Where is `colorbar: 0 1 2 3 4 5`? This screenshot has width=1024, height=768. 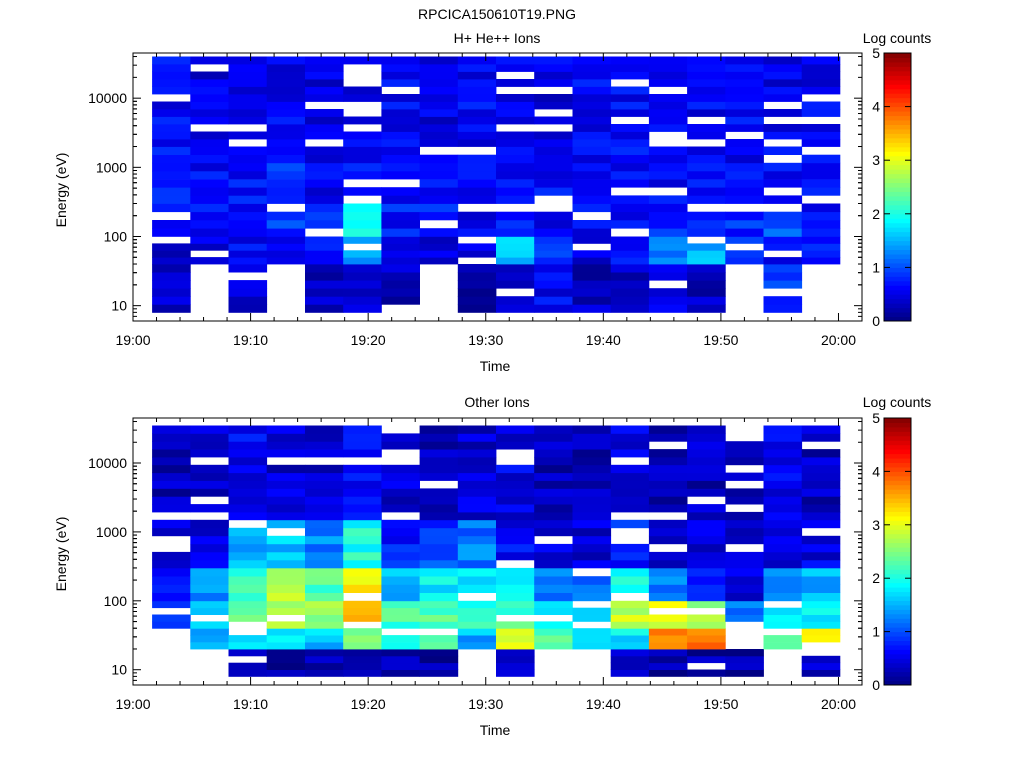 colorbar: 0 1 2 3 4 5 is located at coordinates (892, 551).